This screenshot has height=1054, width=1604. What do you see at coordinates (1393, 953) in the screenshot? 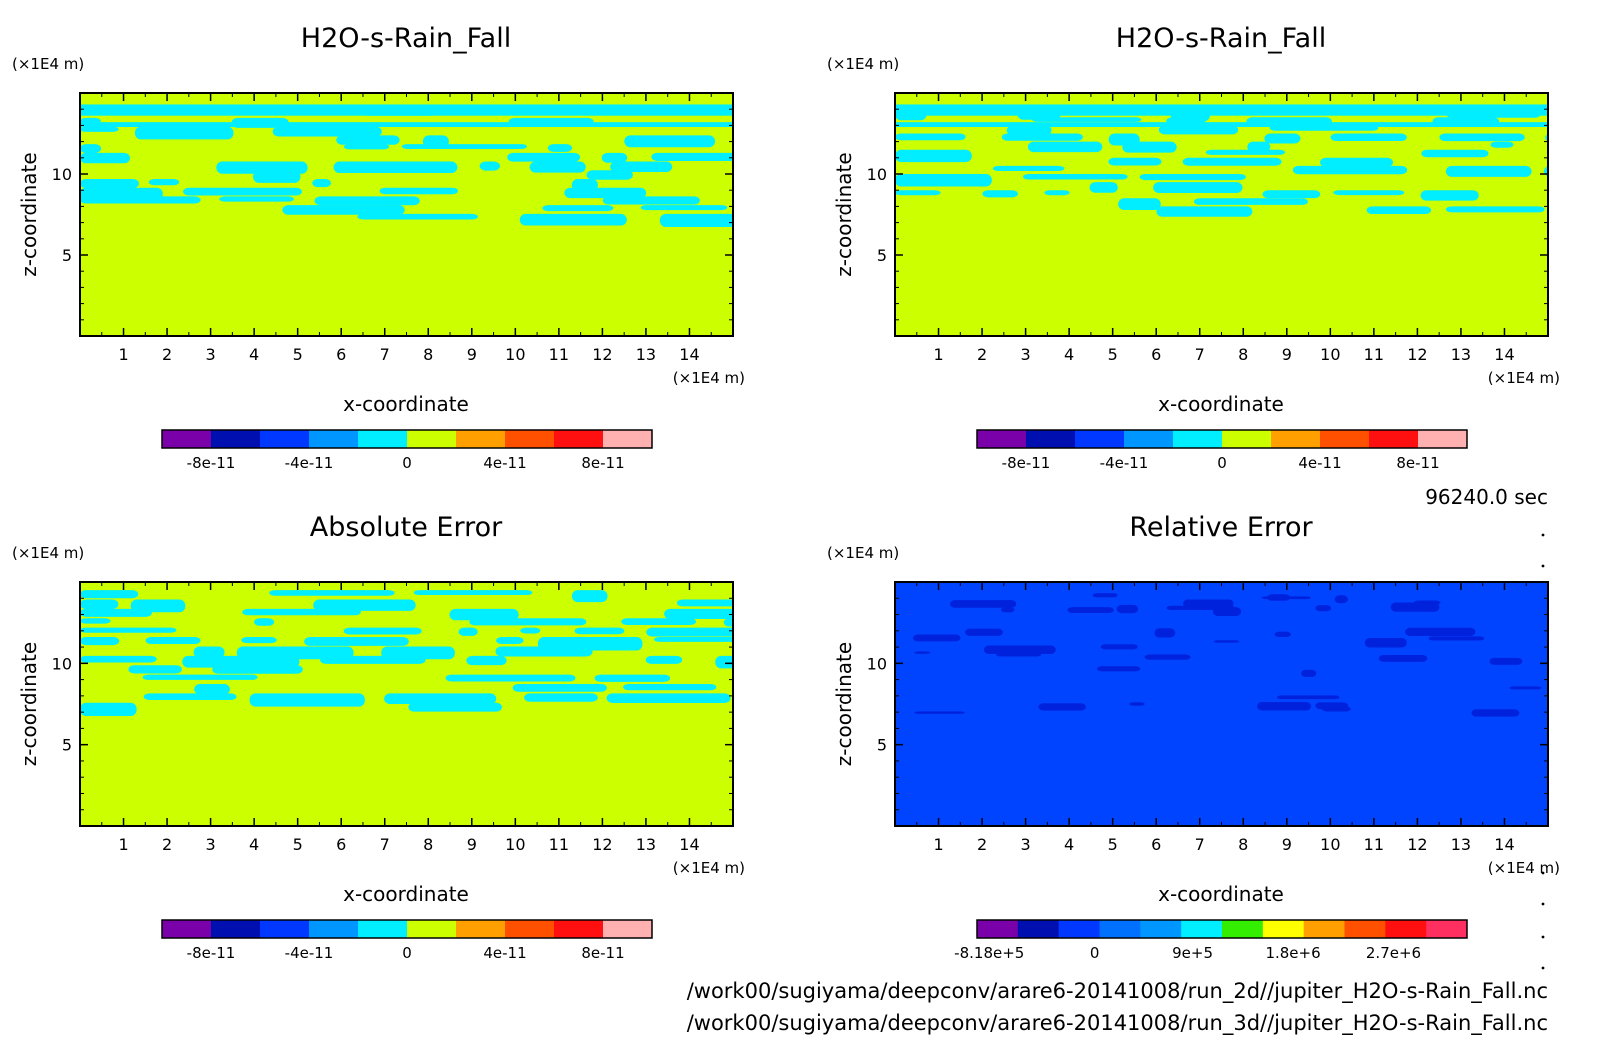
I see `colorbar-label: 2.7e+6` at bounding box center [1393, 953].